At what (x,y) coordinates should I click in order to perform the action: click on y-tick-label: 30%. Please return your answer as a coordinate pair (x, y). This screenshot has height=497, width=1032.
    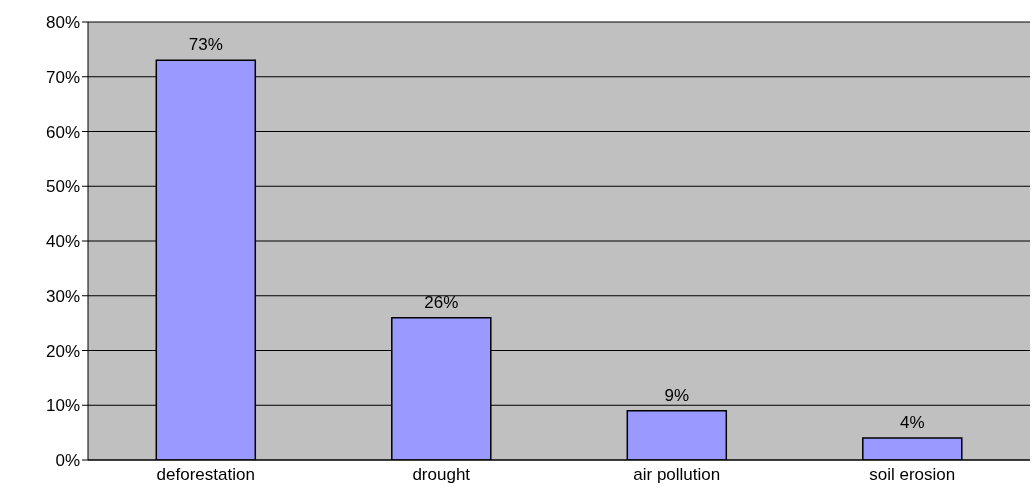
    Looking at the image, I should click on (62, 296).